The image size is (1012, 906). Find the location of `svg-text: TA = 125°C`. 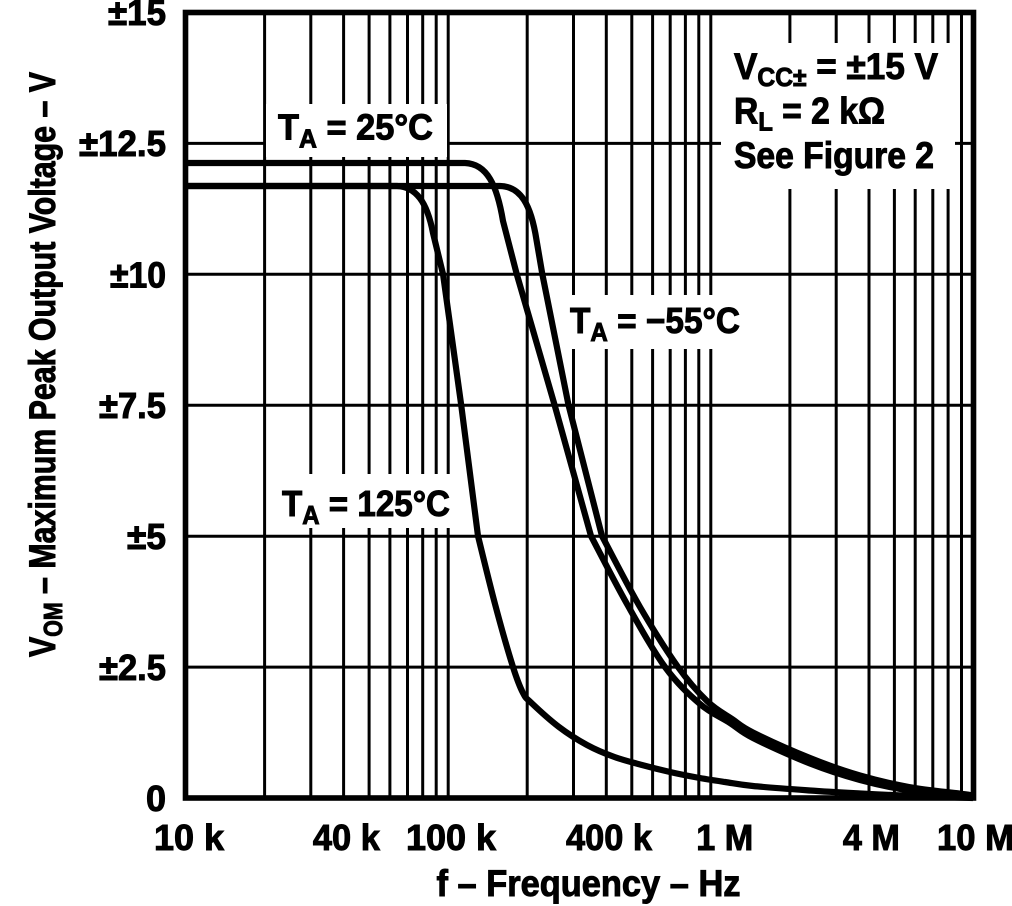

svg-text: TA = 125°C is located at coordinates (366, 506).